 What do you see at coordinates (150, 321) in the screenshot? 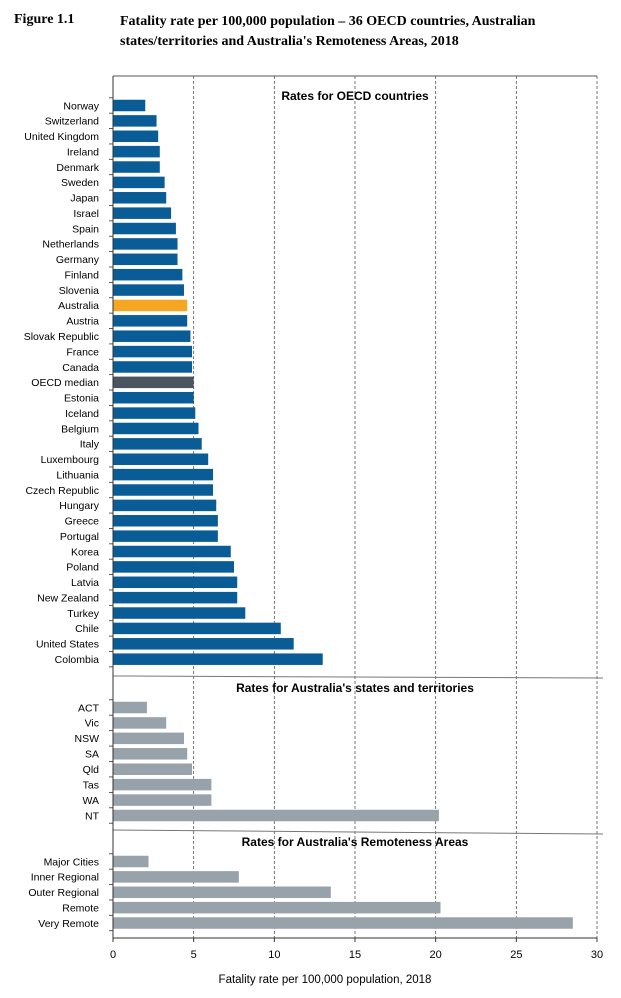
I see `bar-austria` at bounding box center [150, 321].